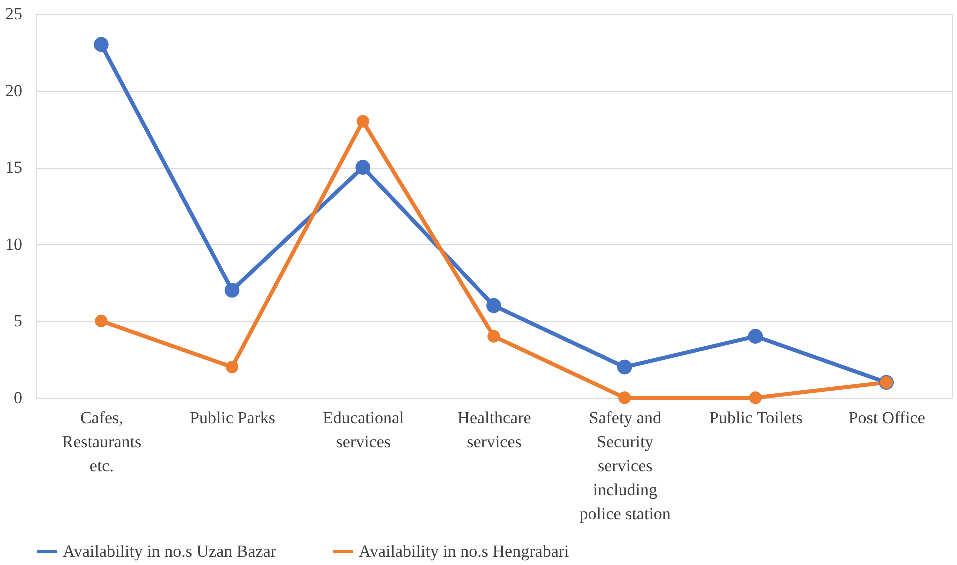  What do you see at coordinates (14, 90) in the screenshot?
I see `y-tick-label: 20` at bounding box center [14, 90].